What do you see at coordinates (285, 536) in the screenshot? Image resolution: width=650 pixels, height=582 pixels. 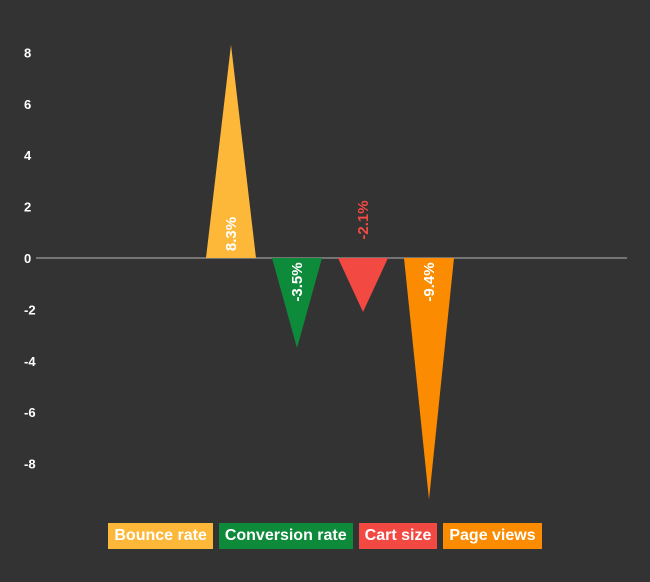 I see `legend-item-conversion-rate: Conversion rate` at bounding box center [285, 536].